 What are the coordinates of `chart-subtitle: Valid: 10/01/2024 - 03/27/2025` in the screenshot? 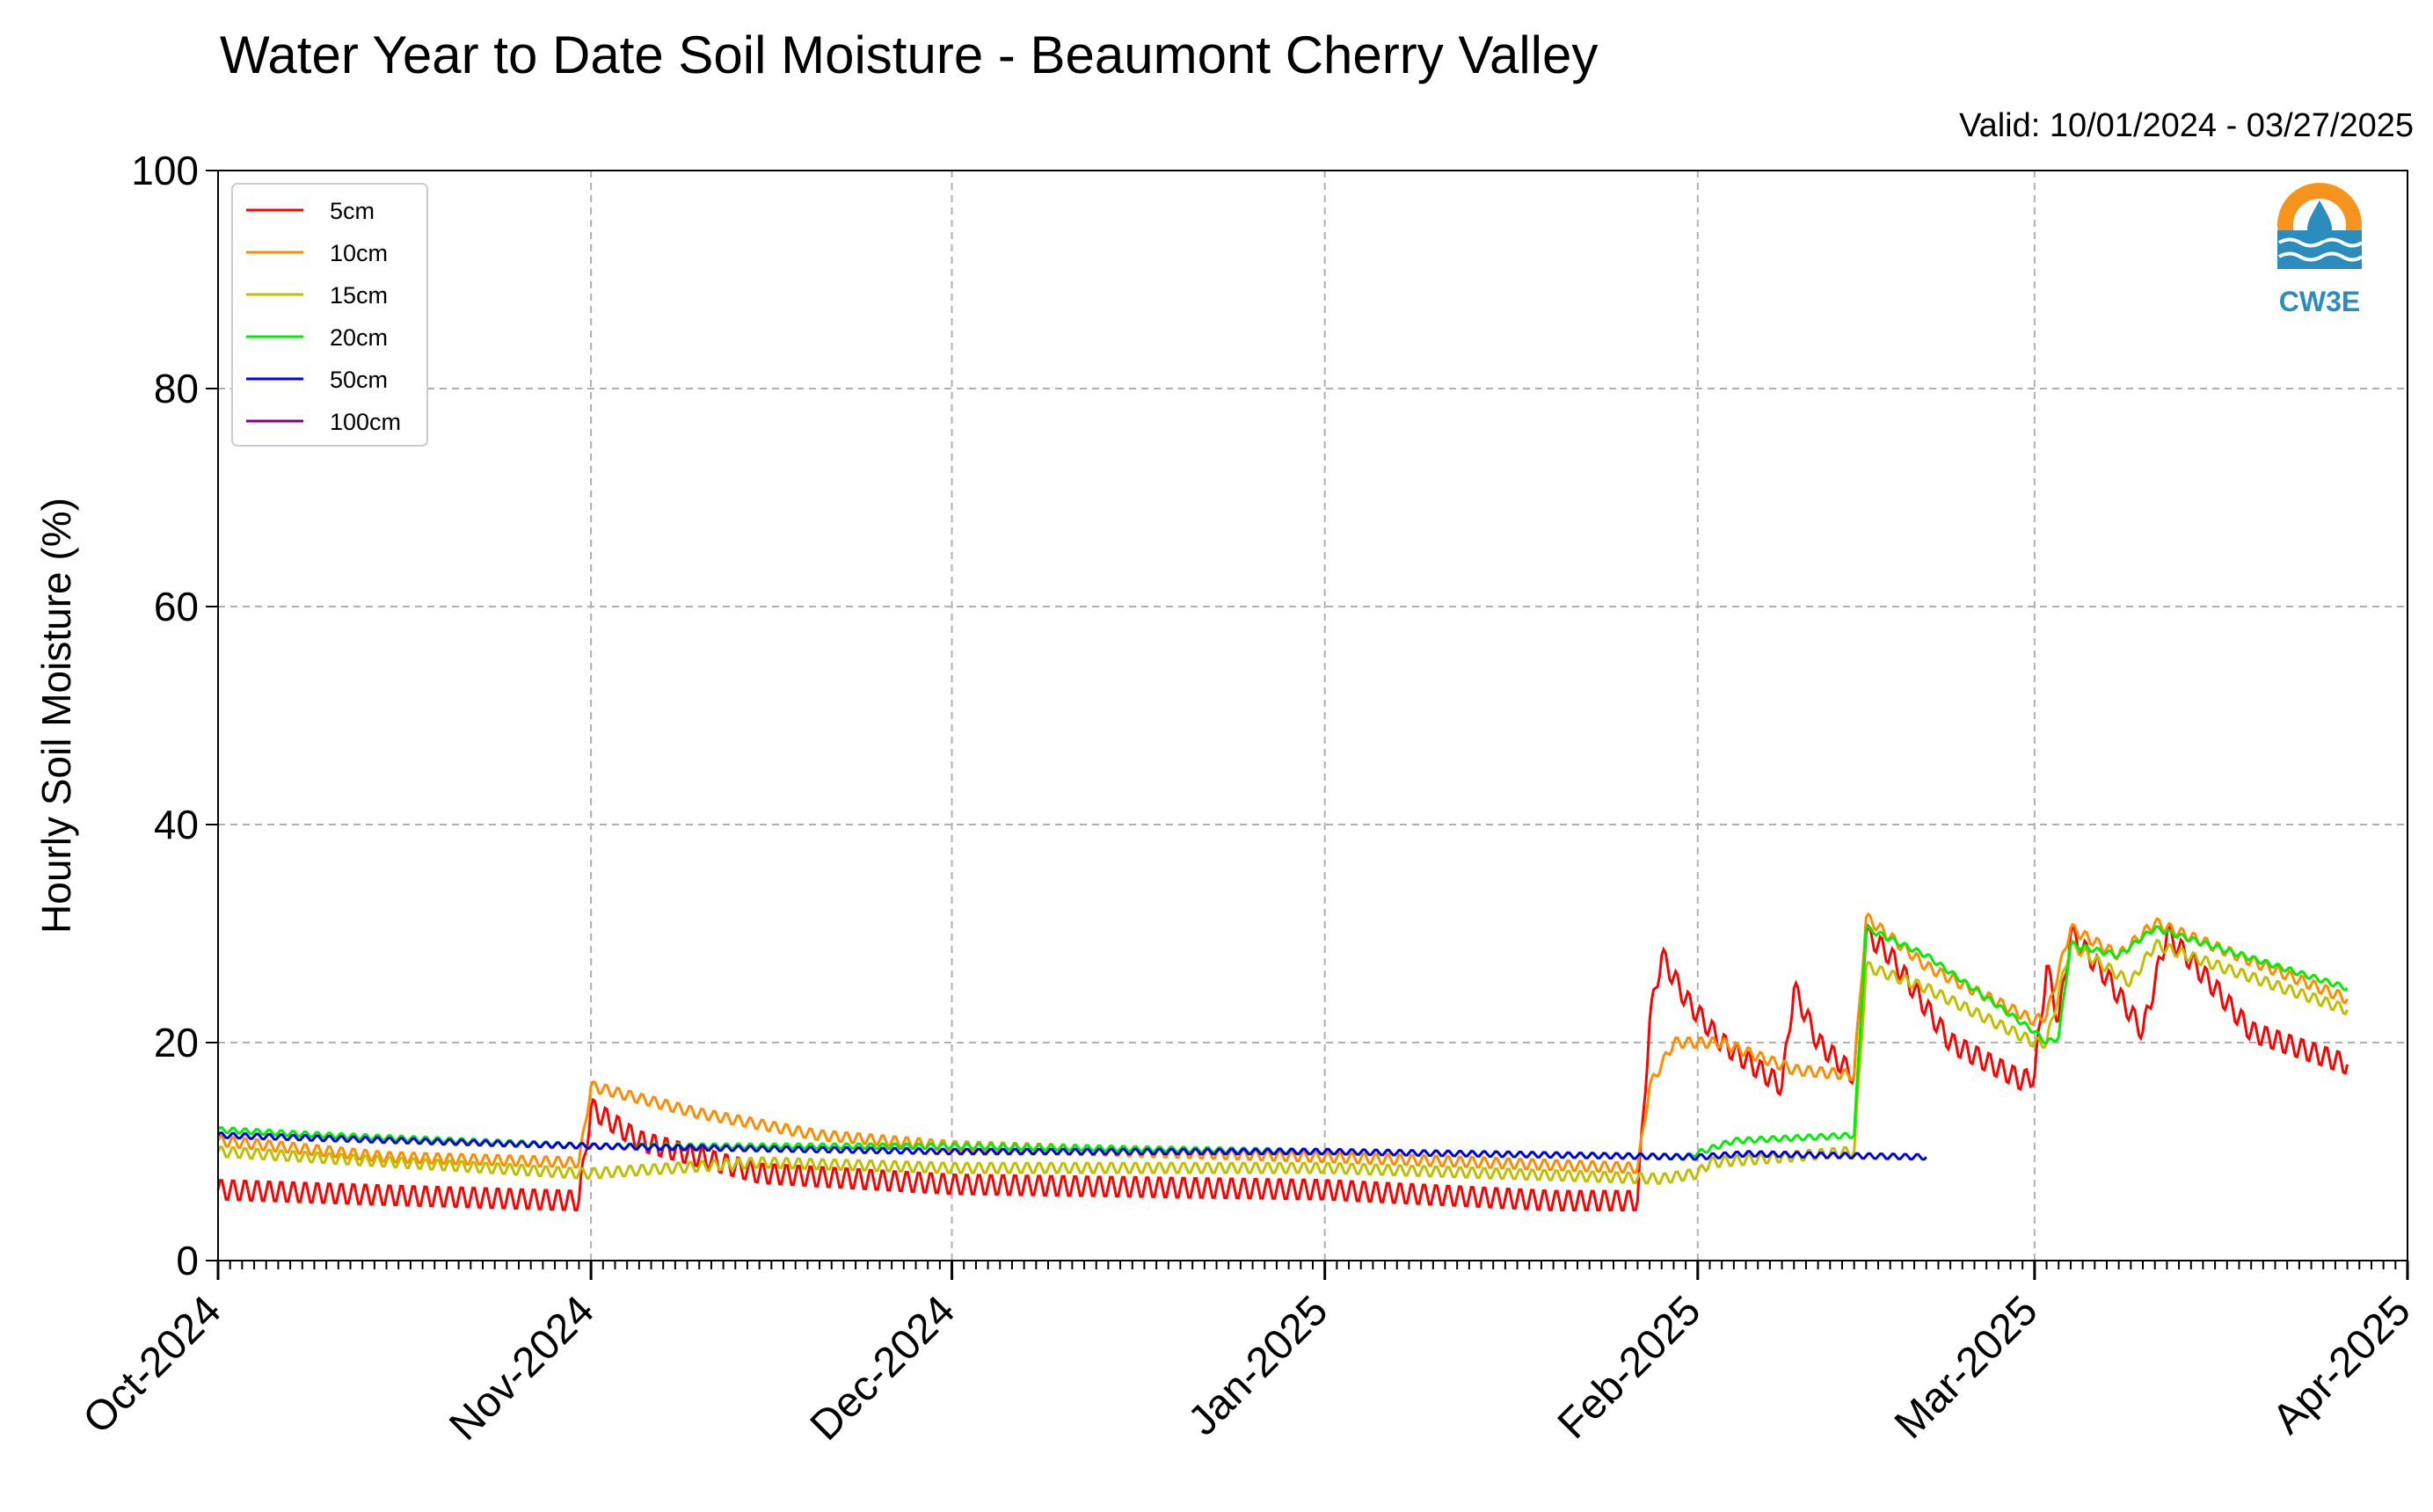 It's located at (2186, 126).